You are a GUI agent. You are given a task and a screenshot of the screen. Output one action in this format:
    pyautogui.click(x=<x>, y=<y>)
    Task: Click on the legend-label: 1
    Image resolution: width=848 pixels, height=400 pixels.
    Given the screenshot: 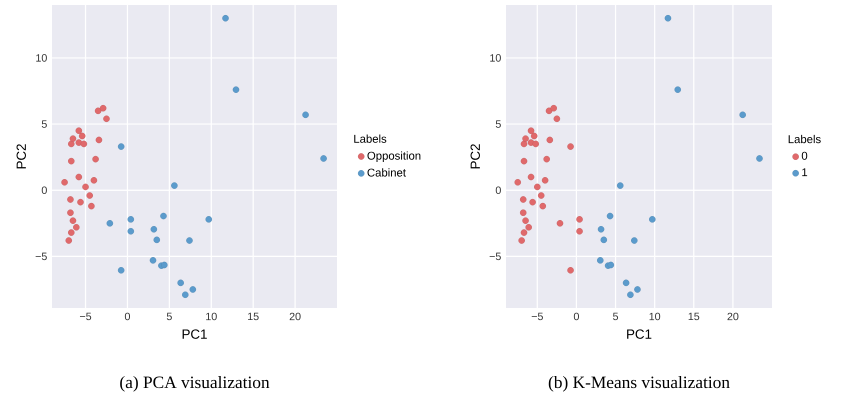 What is the action you would take?
    pyautogui.click(x=805, y=172)
    